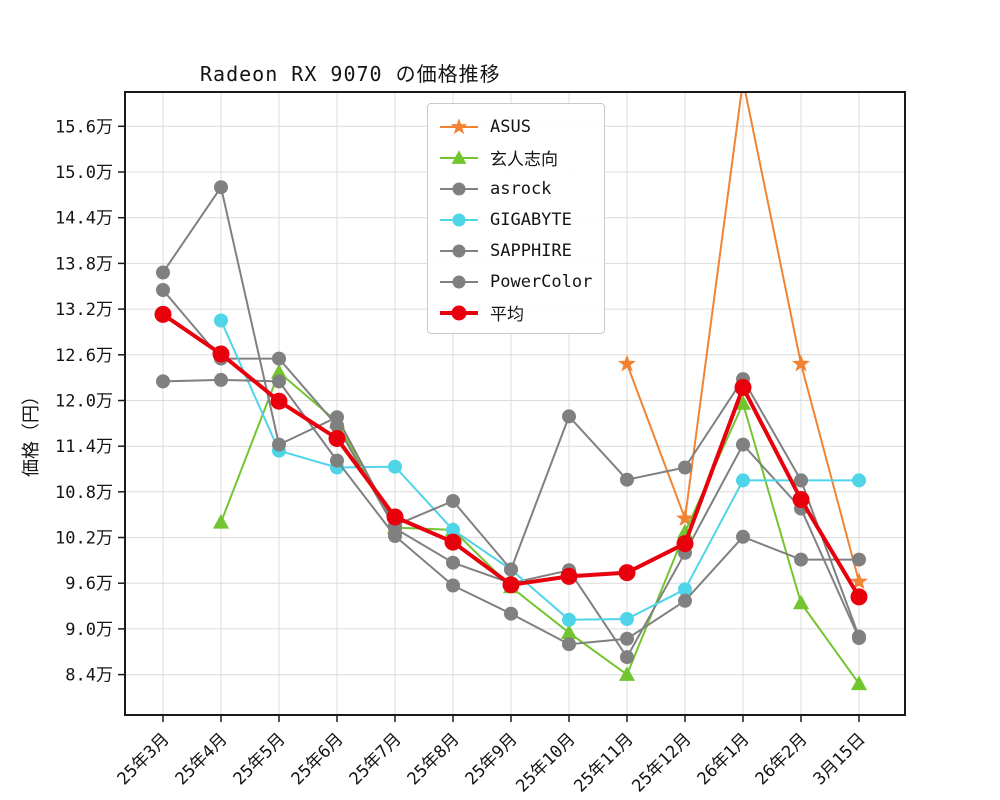  Describe the element at coordinates (782, 759) in the screenshot. I see `x-tick-label: 26年2月` at that location.